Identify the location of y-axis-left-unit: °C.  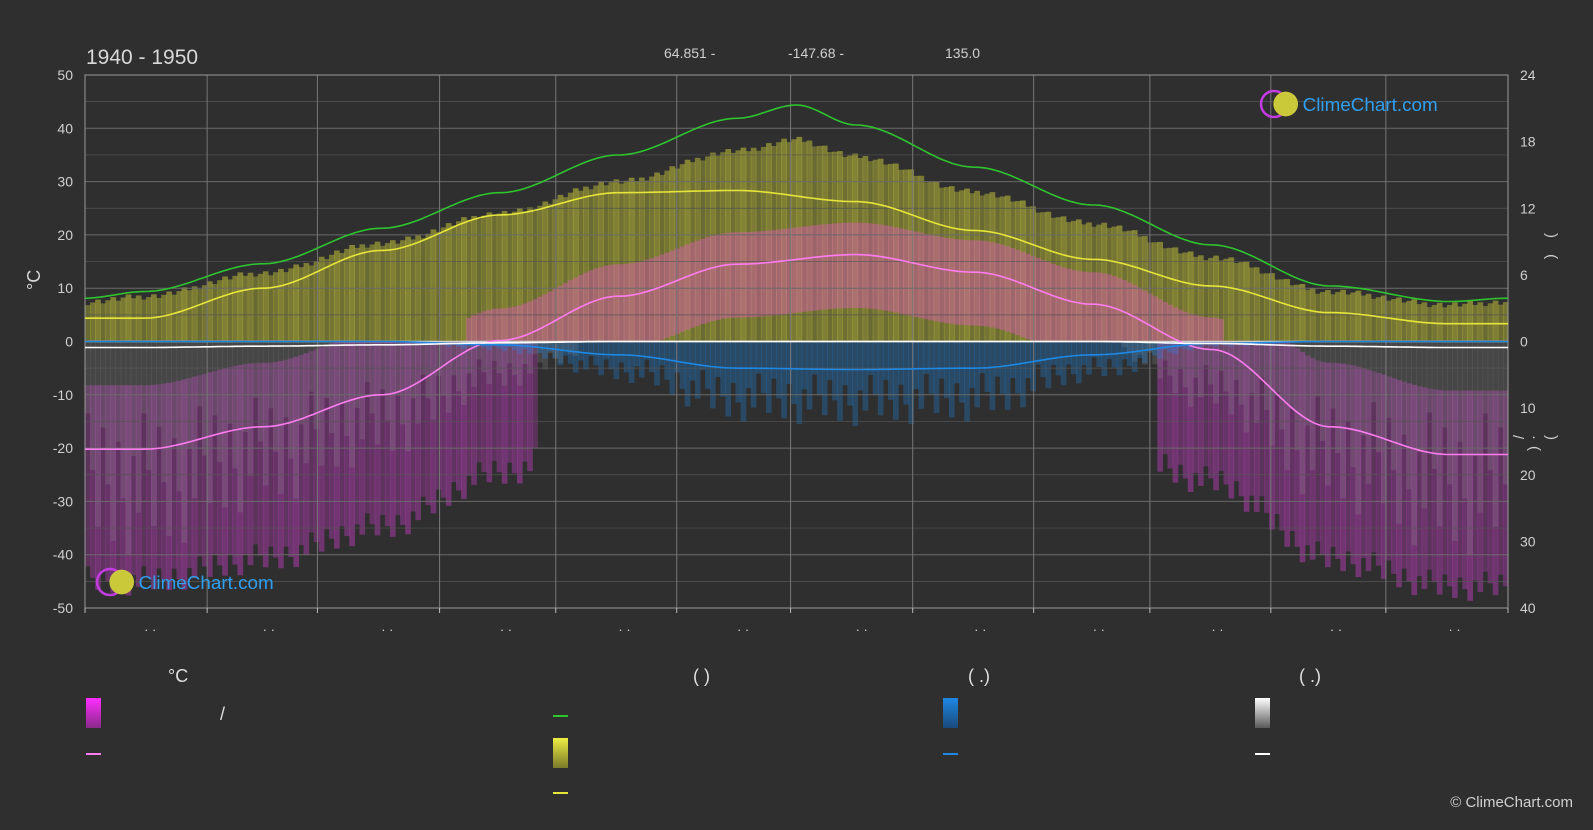
(34, 279).